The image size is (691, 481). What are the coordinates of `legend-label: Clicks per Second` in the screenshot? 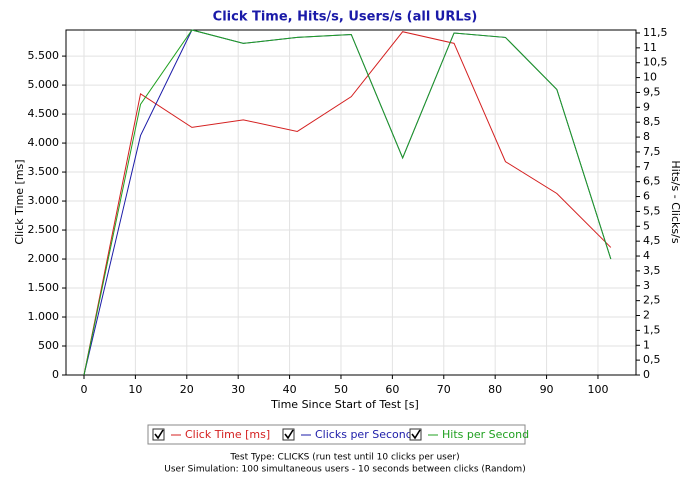 It's located at (364, 434).